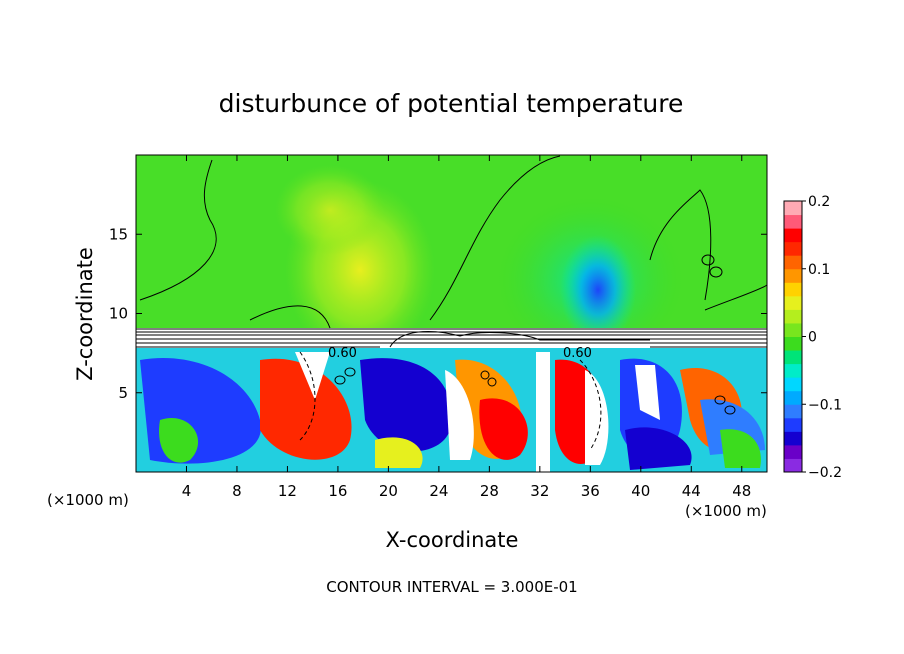 Image resolution: width=904 pixels, height=654 pixels. What do you see at coordinates (187, 491) in the screenshot?
I see `x-tick-label: 4` at bounding box center [187, 491].